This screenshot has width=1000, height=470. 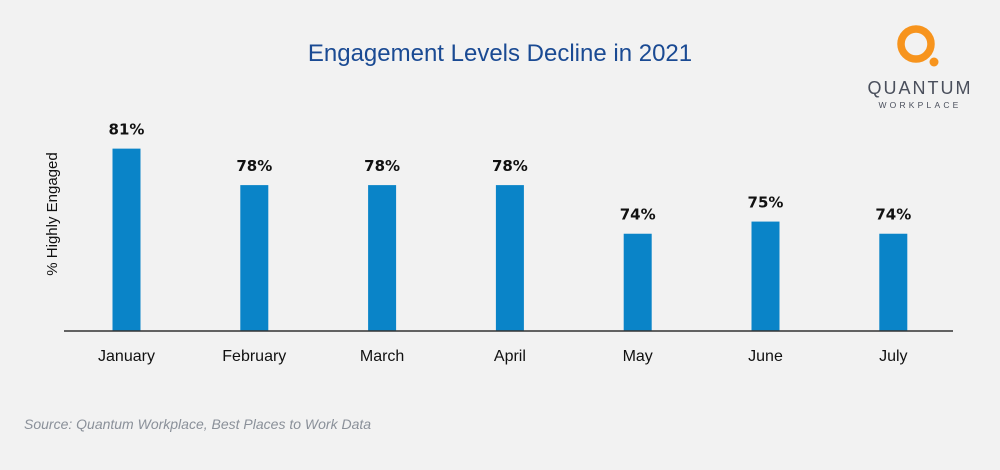 I want to click on bar-february, so click(x=254, y=258).